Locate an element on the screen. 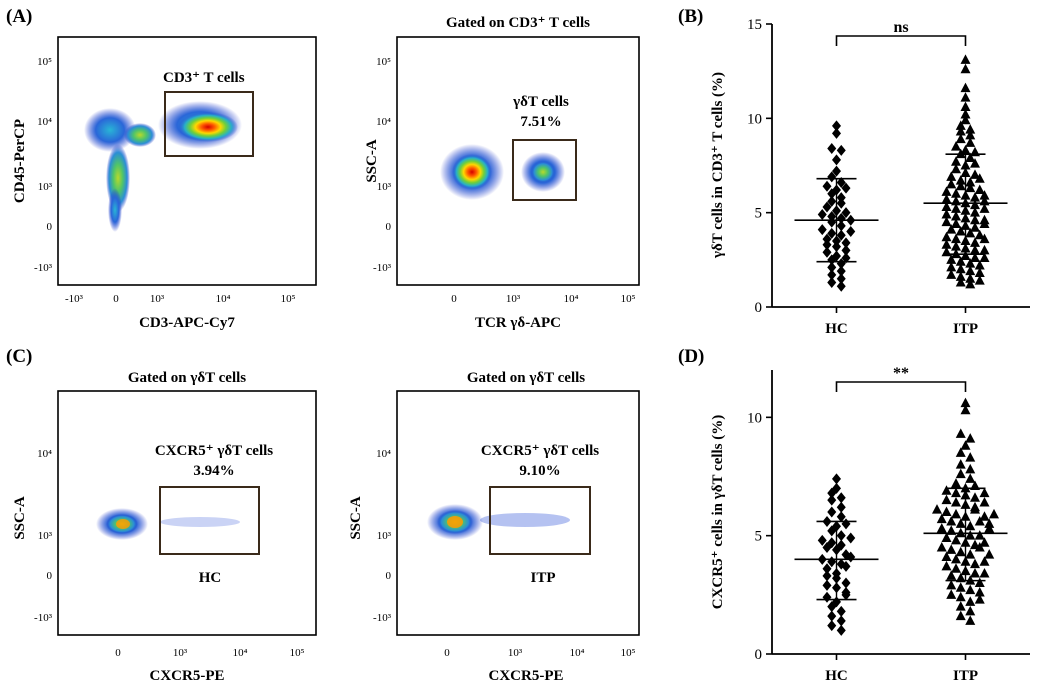  y-tick-label: 0 is located at coordinates (759, 308).